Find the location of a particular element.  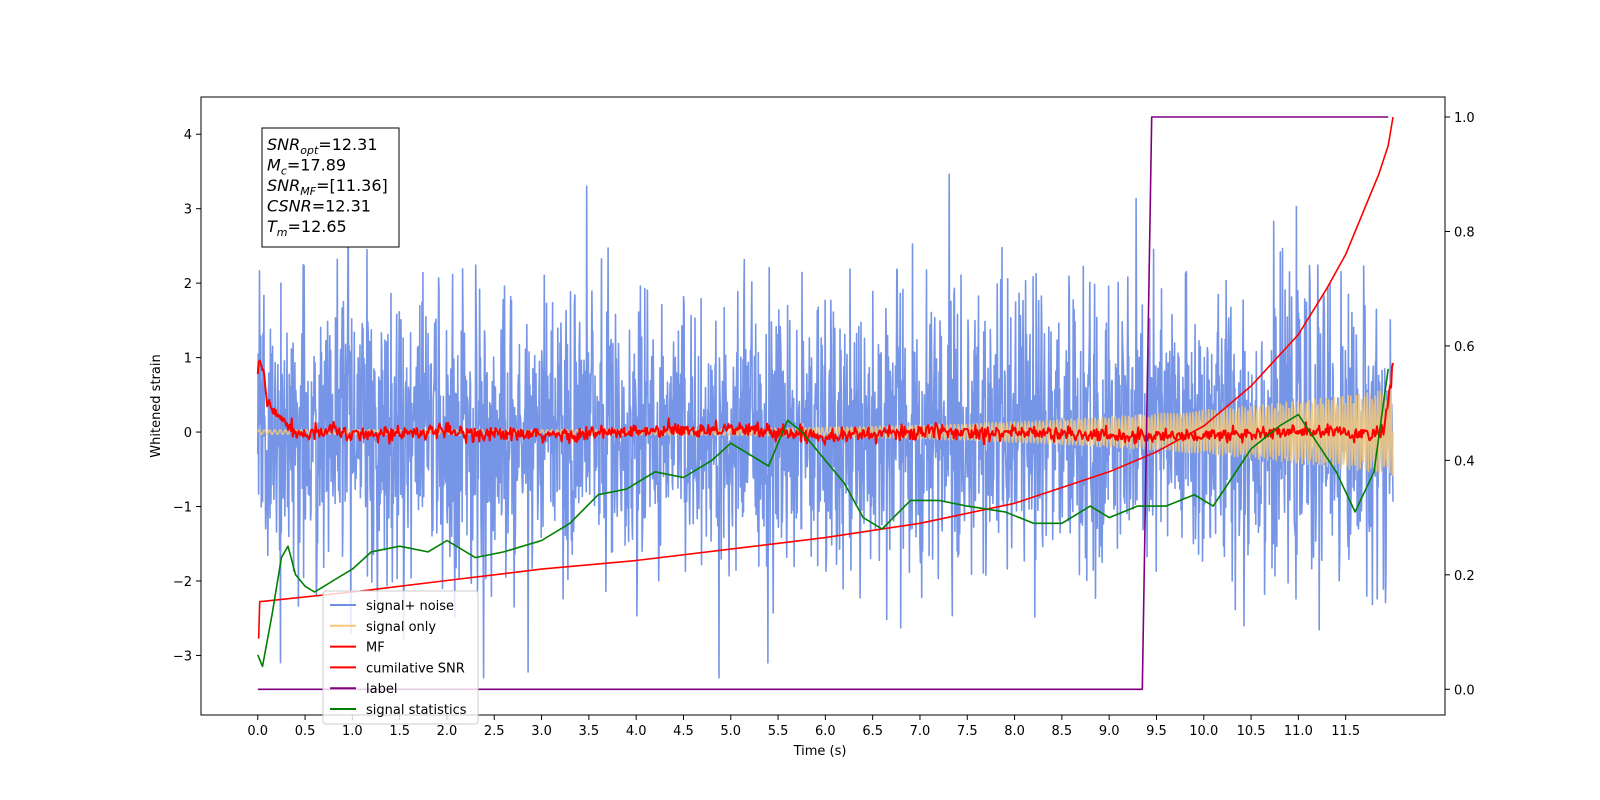

y-axis-left: 4 3 2 1 0 −1 −2 −3 is located at coordinates (187, 396).